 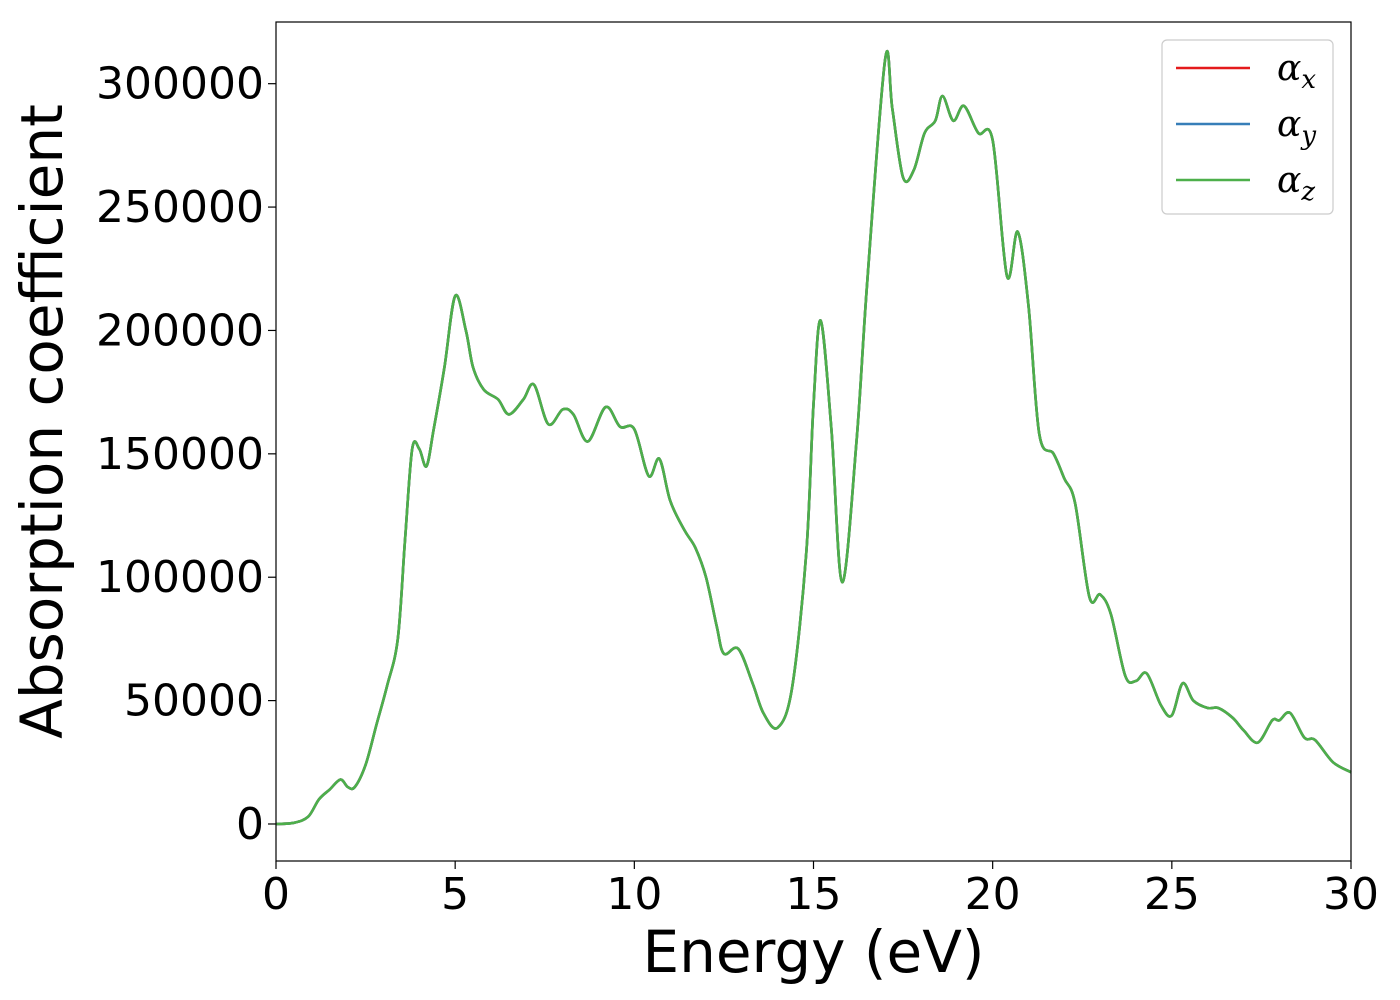 What do you see at coordinates (1172, 894) in the screenshot?
I see `x-tick-label: 25` at bounding box center [1172, 894].